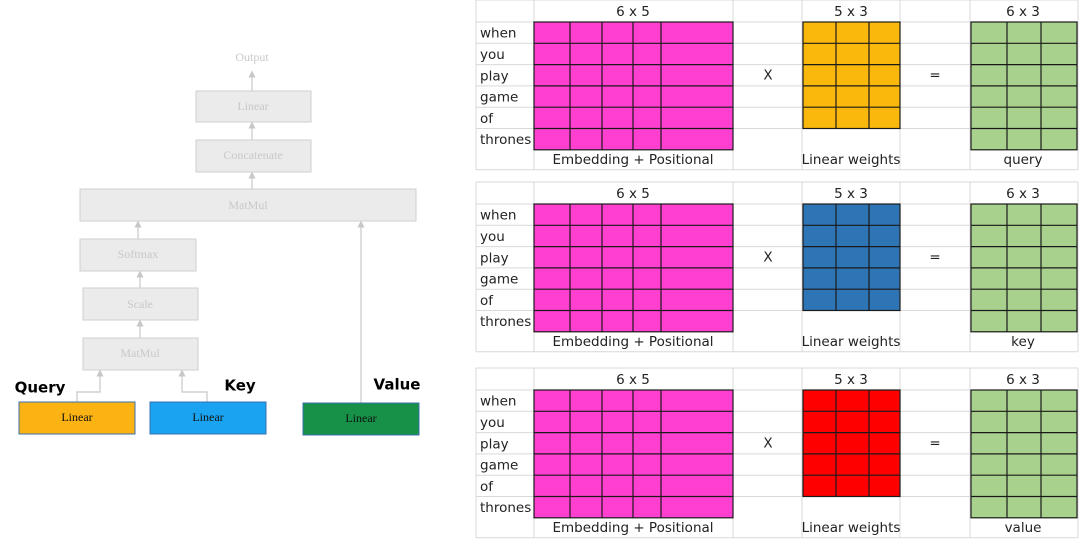  I want to click on caption: value, so click(1023, 528).